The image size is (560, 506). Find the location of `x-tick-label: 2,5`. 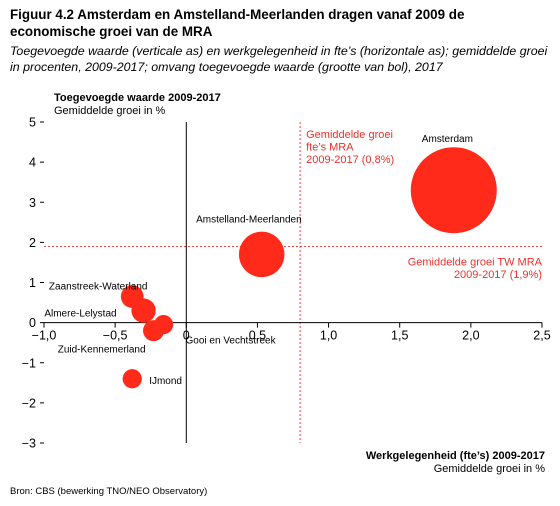

x-tick-label: 2,5 is located at coordinates (541, 336).